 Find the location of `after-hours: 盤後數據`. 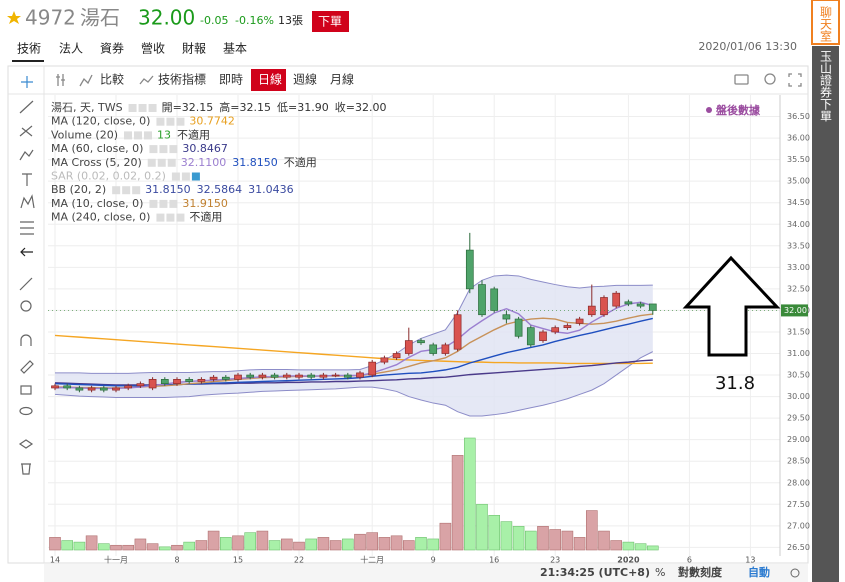

after-hours: 盤後數據 is located at coordinates (738, 110).